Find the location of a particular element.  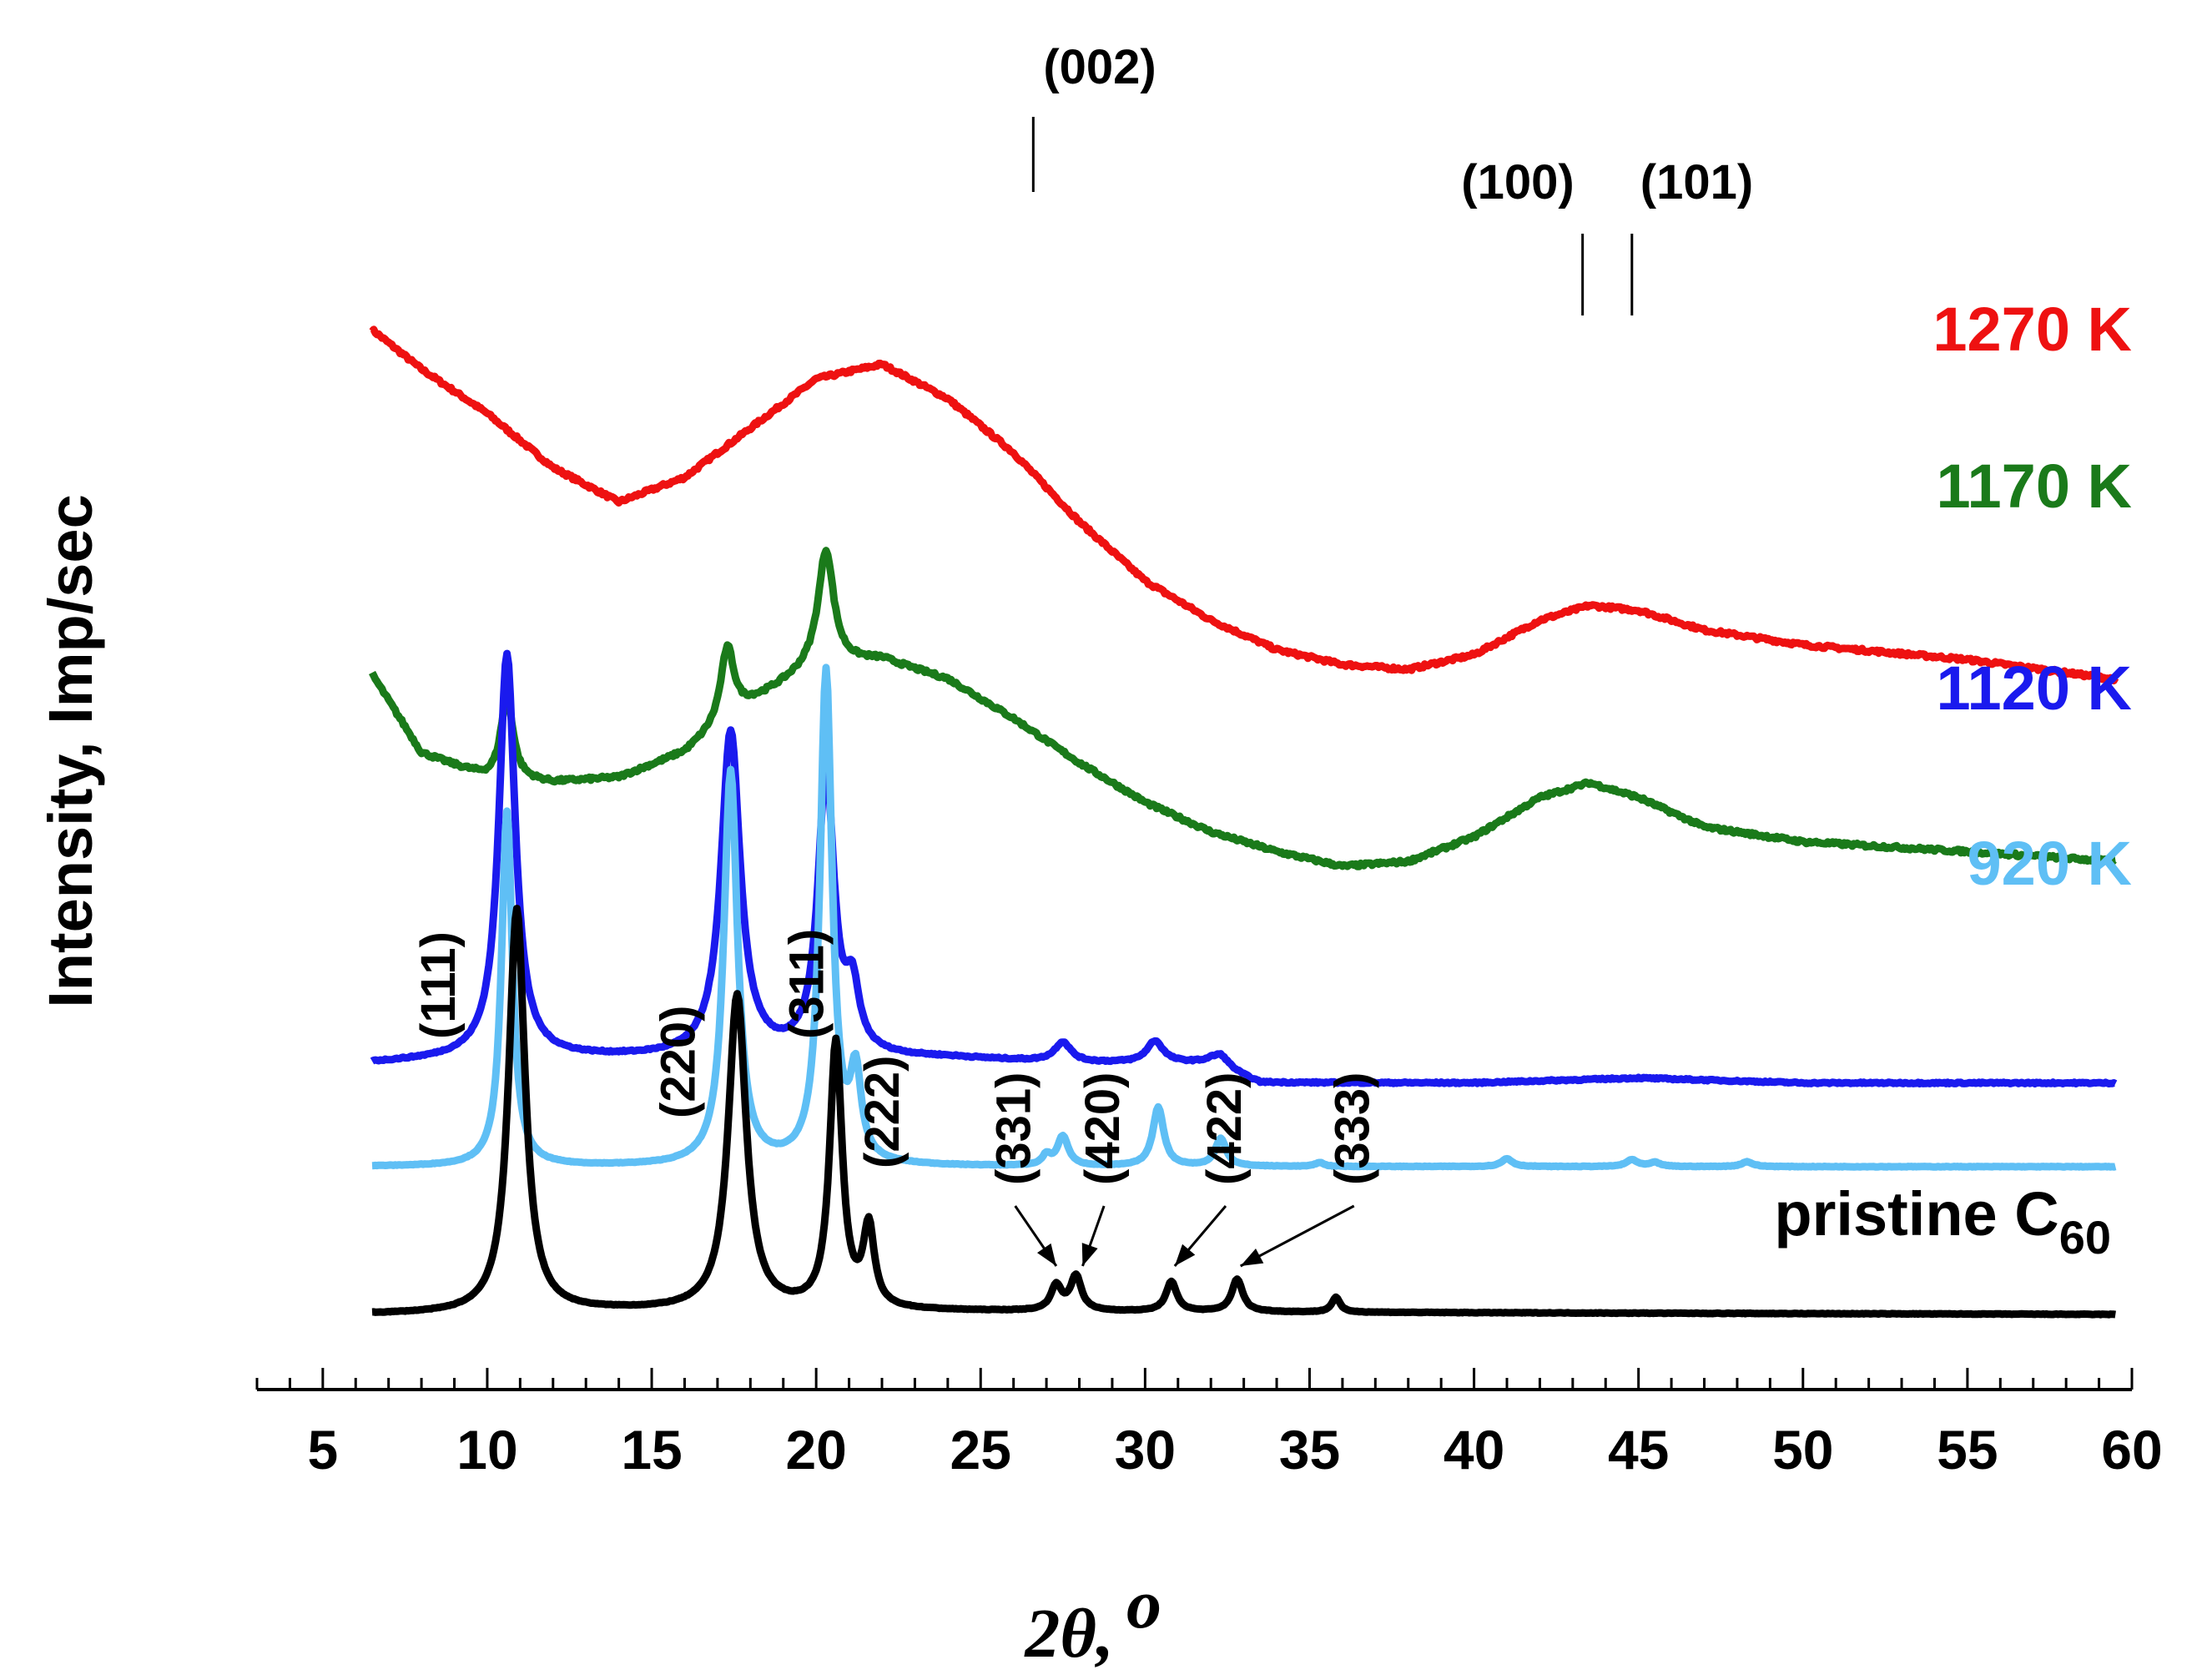

x-axis-label-main: 2θ, is located at coordinates (1069, 1633).